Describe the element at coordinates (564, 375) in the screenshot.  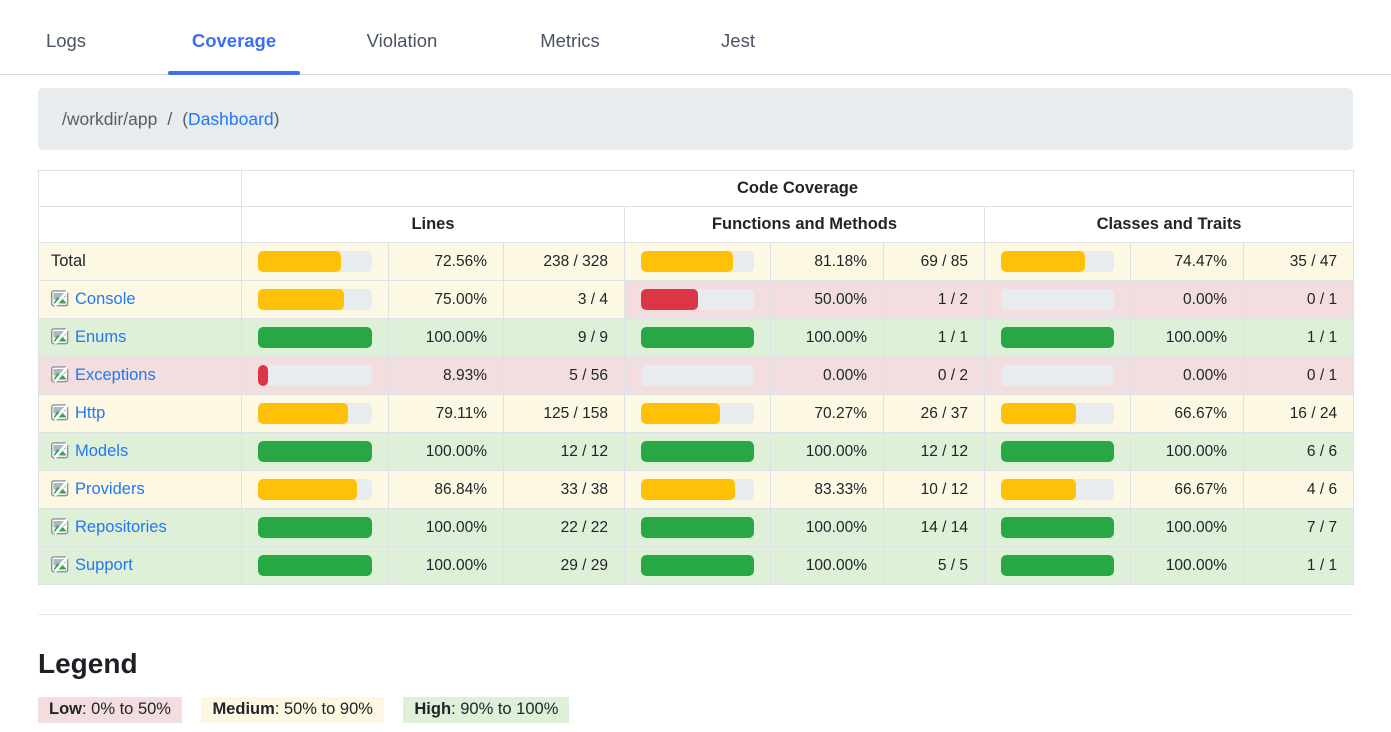
I see `fraction-value: 5 / 56` at that location.